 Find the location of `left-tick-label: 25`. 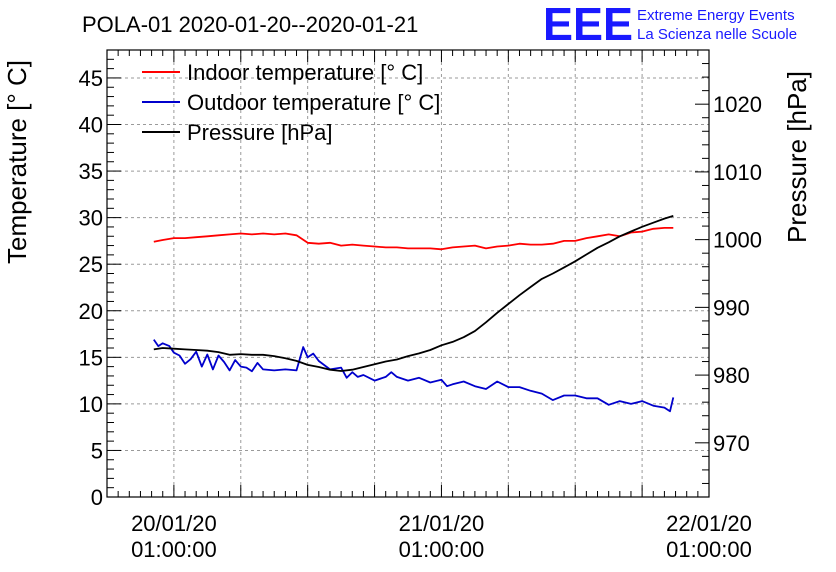

left-tick-label: 25 is located at coordinates (91, 264).